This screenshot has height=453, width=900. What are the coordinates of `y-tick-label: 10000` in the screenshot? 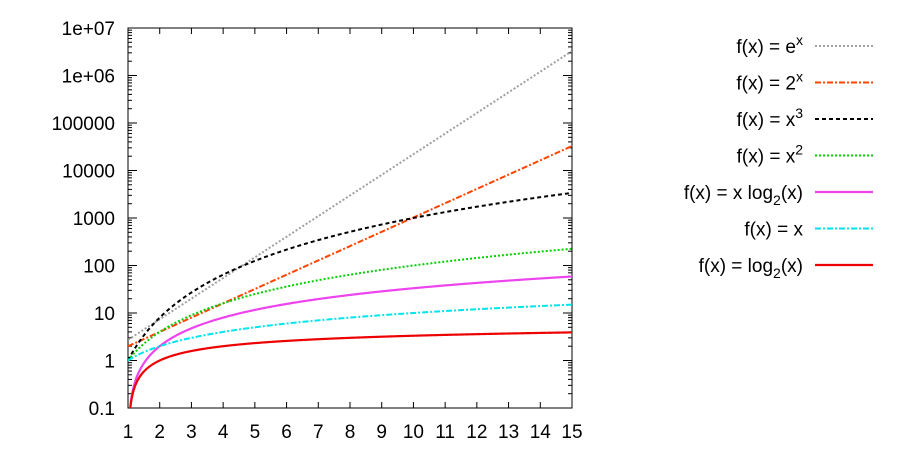 It's located at (88, 172).